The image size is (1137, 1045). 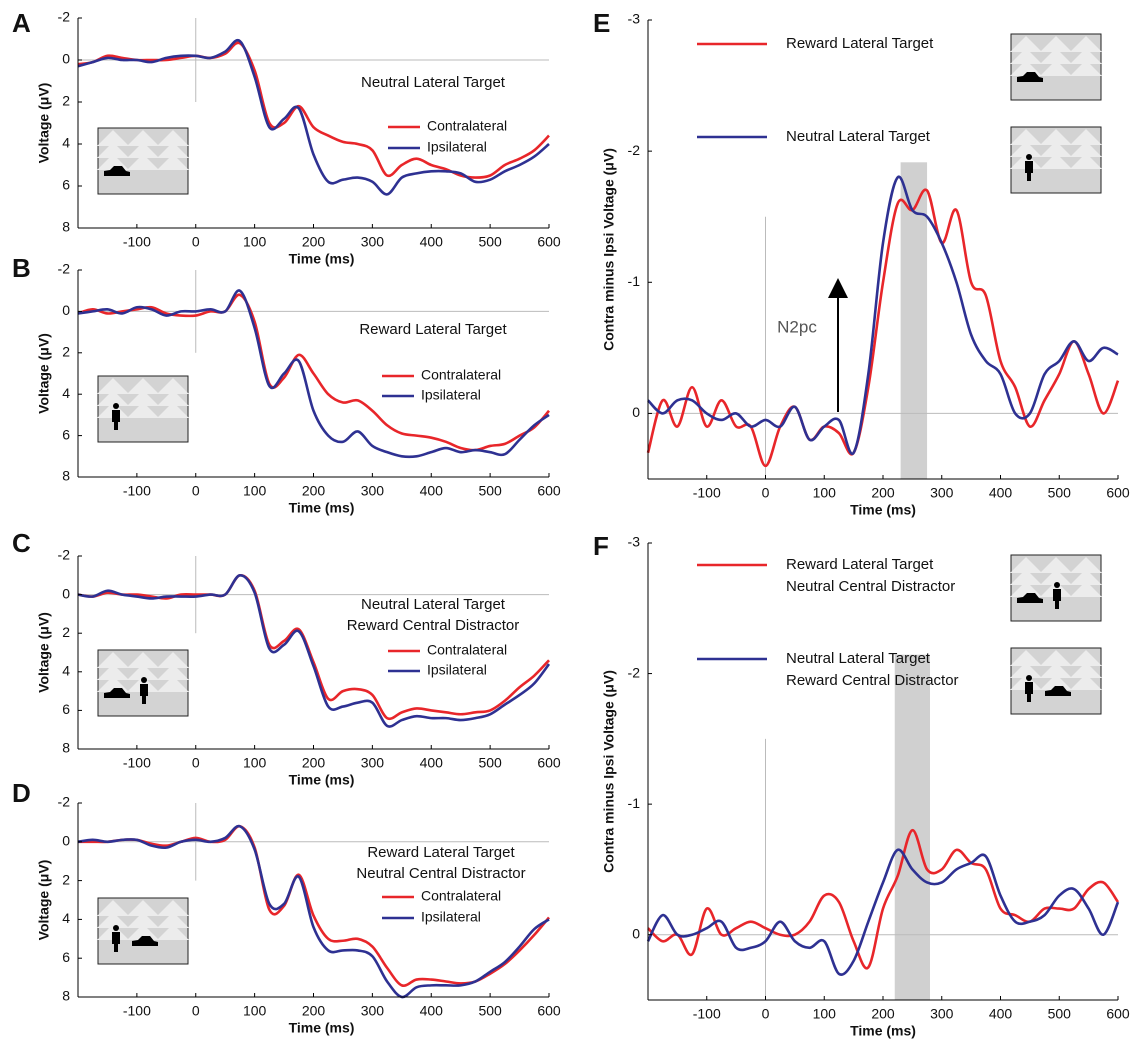 What do you see at coordinates (797, 326) in the screenshot?
I see `annotation-label: N2pc` at bounding box center [797, 326].